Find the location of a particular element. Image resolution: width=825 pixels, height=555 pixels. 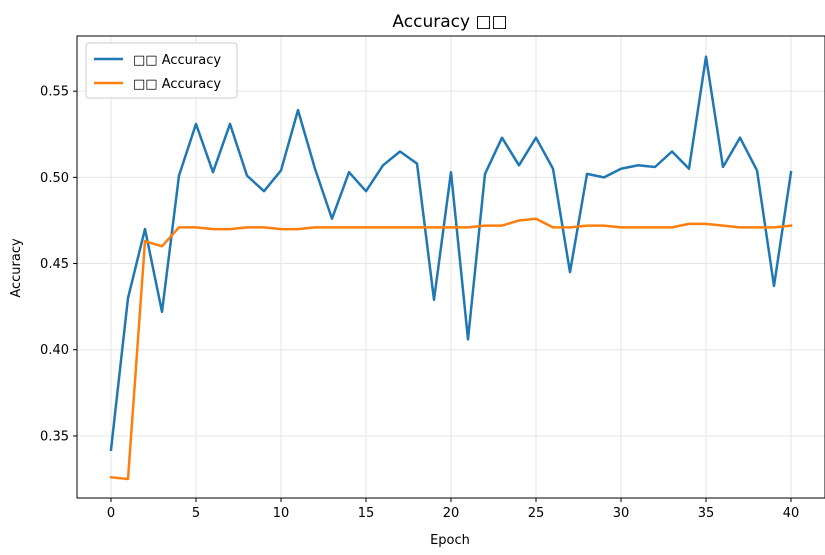

x-axis-label: Epoch is located at coordinates (450, 540).